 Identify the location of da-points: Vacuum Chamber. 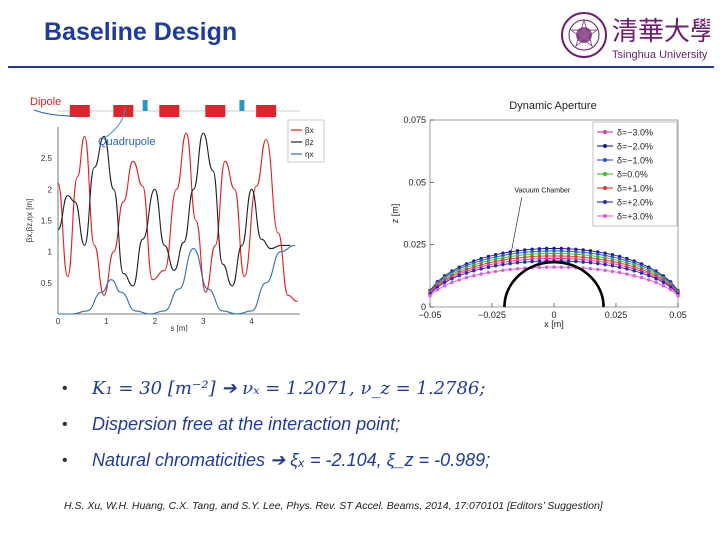
(554, 247).